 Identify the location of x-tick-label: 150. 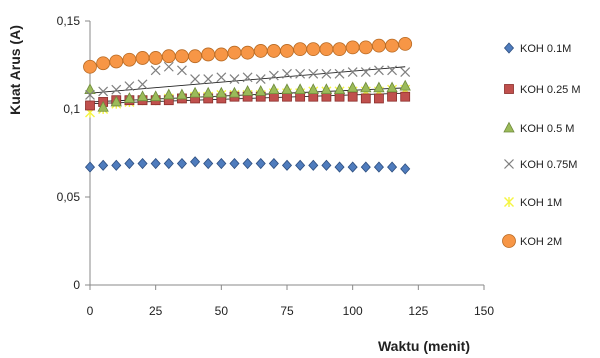
(484, 311).